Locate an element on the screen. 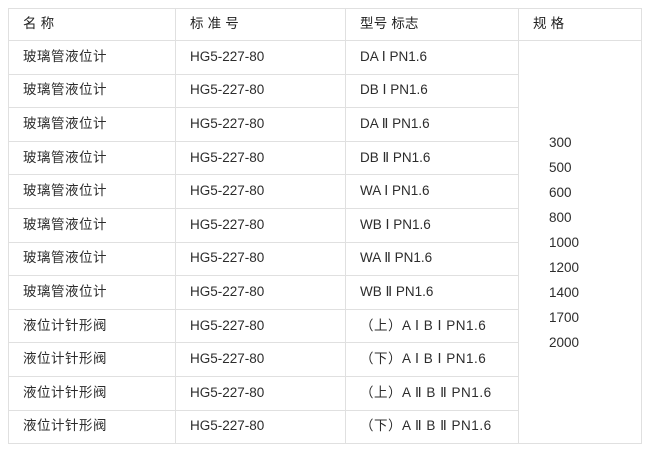  cell-model-mark: WA Ⅰ PN1.6 is located at coordinates (432, 191).